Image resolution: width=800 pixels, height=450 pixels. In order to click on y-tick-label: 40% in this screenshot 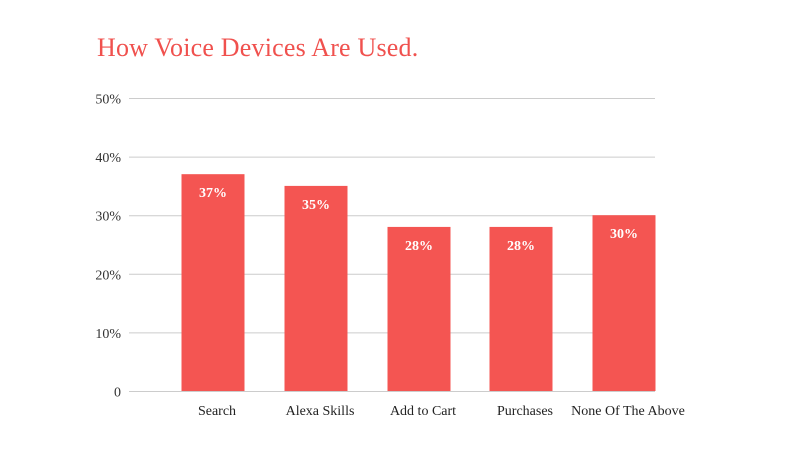, I will do `click(108, 158)`.